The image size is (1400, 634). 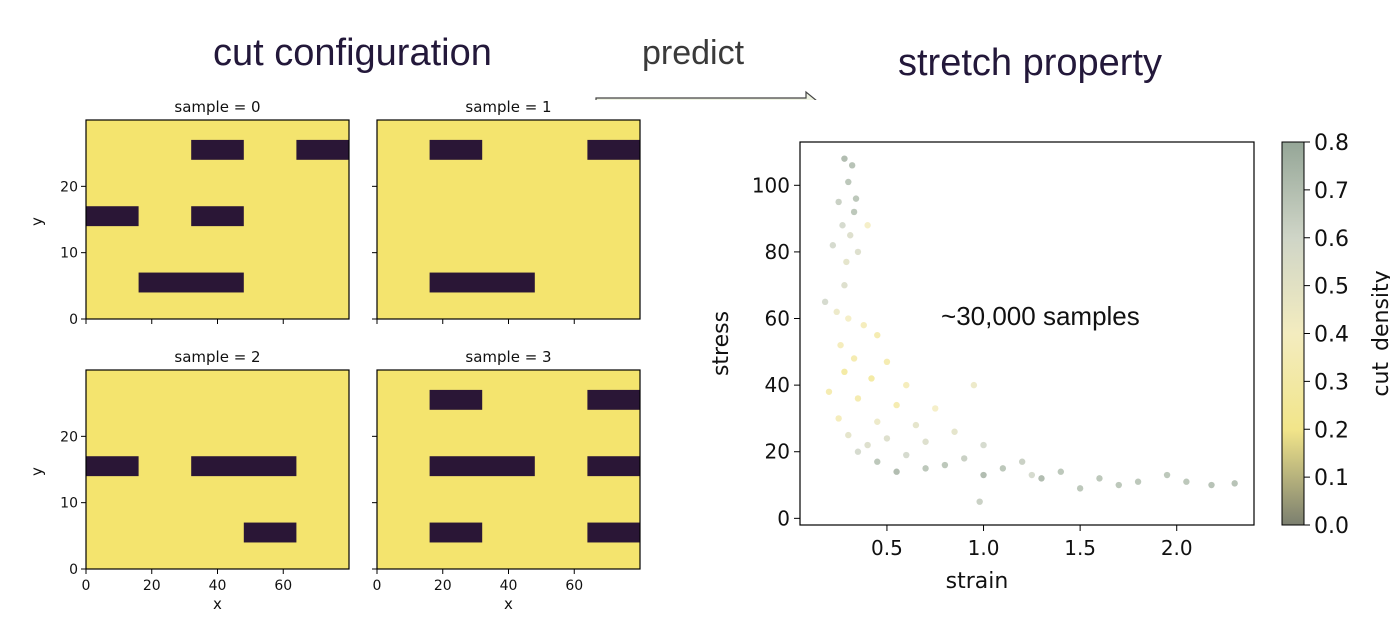 I want to click on arrow-shape, so click(x=706, y=95).